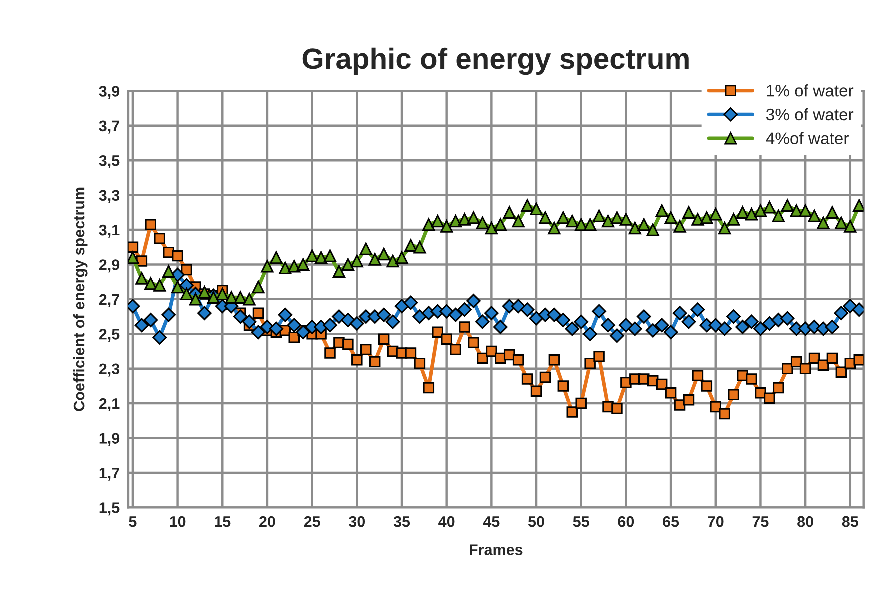  What do you see at coordinates (109, 370) in the screenshot?
I see `y-tick-label: 2,3` at bounding box center [109, 370].